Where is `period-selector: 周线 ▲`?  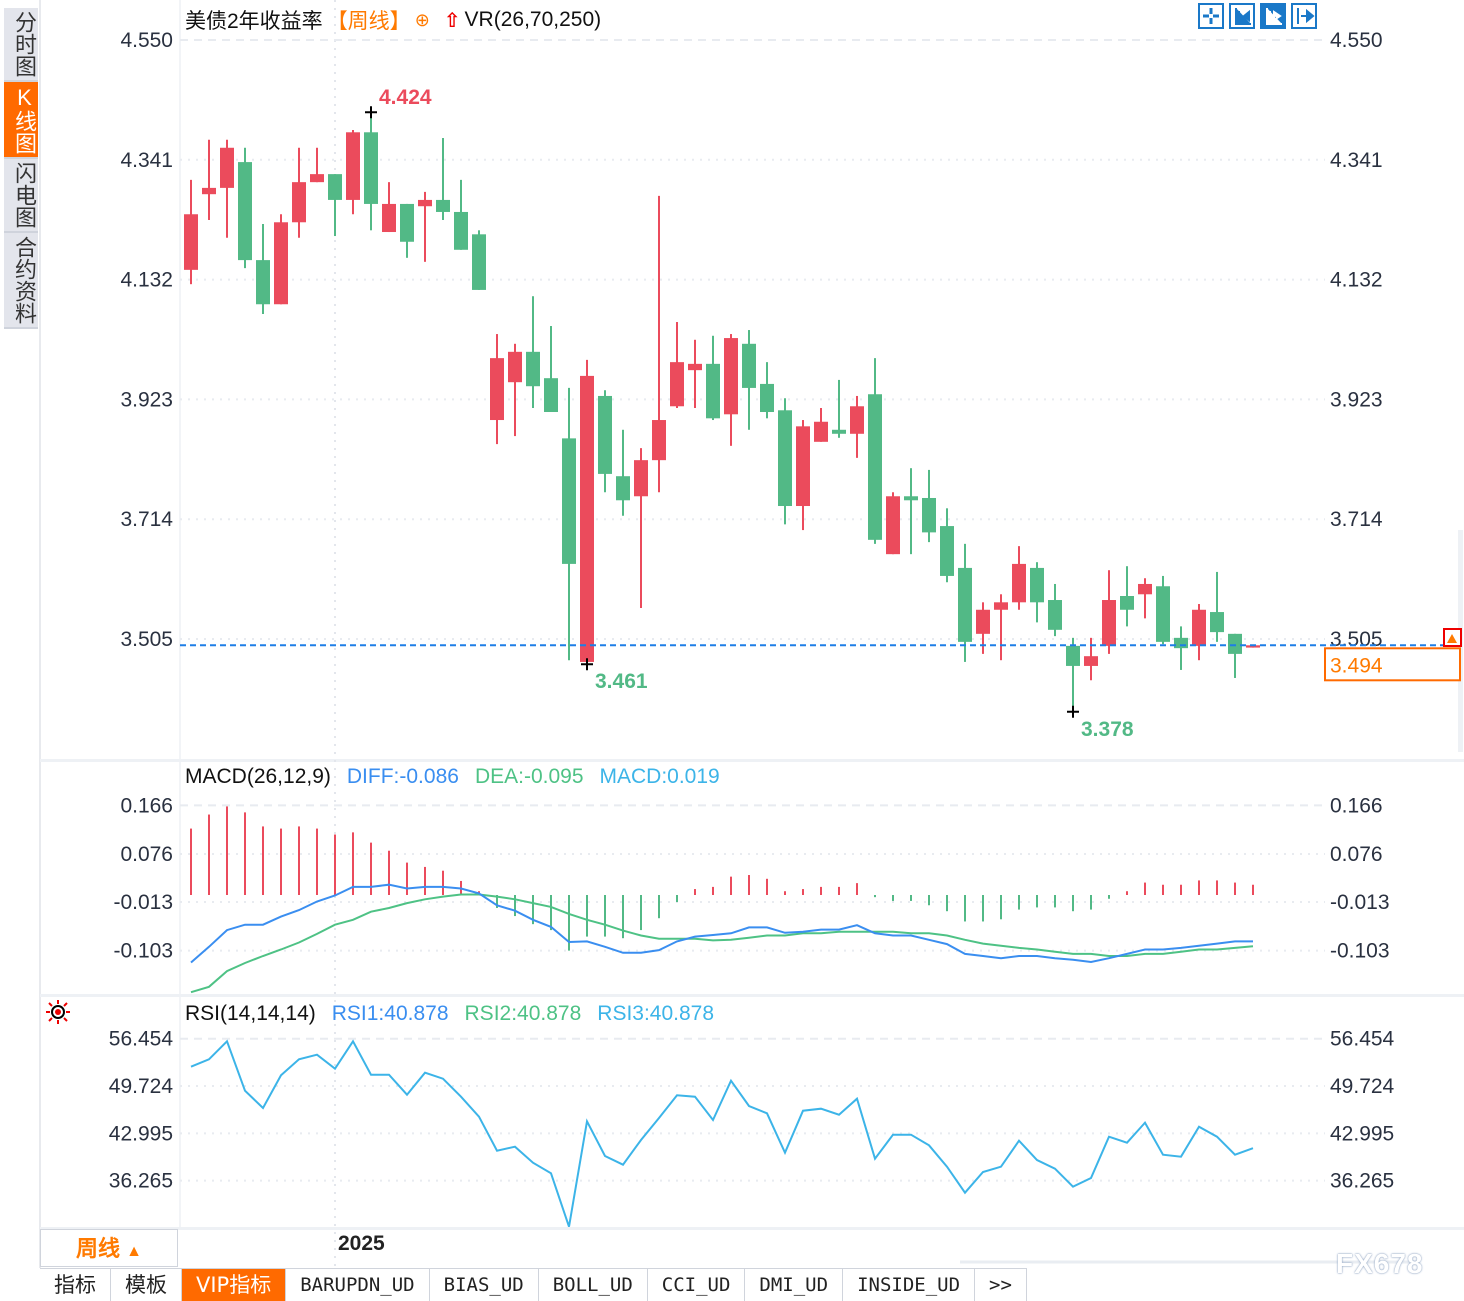
period-selector: 周线 ▲ is located at coordinates (109, 1248).